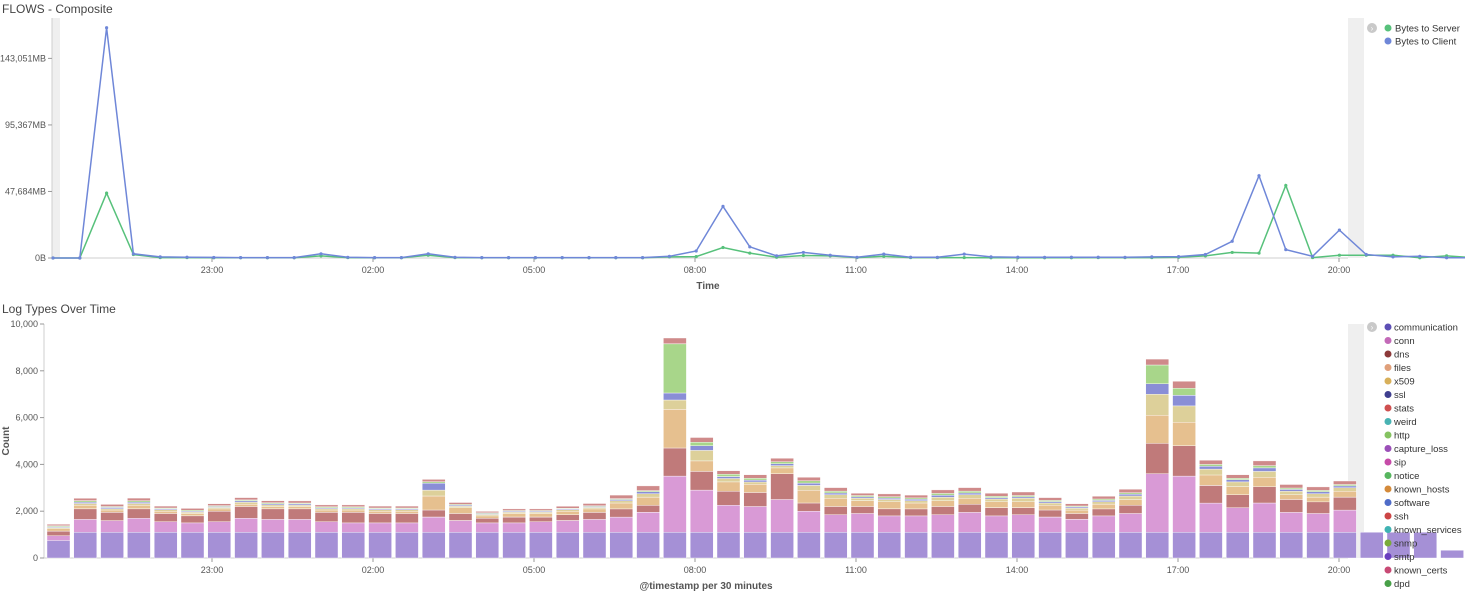 This screenshot has width=1465, height=600. What do you see at coordinates (1412, 503) in the screenshot?
I see `legend-label: software` at bounding box center [1412, 503].